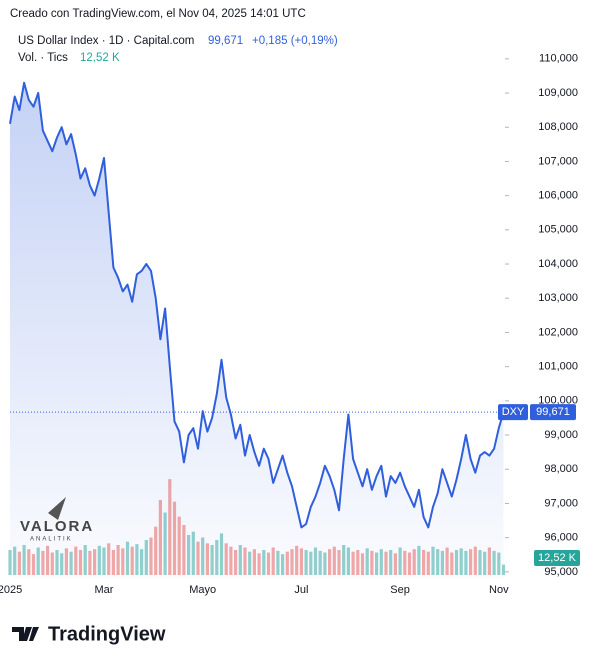  What do you see at coordinates (561, 503) in the screenshot?
I see `y-tick-label: 97,000` at bounding box center [561, 503].